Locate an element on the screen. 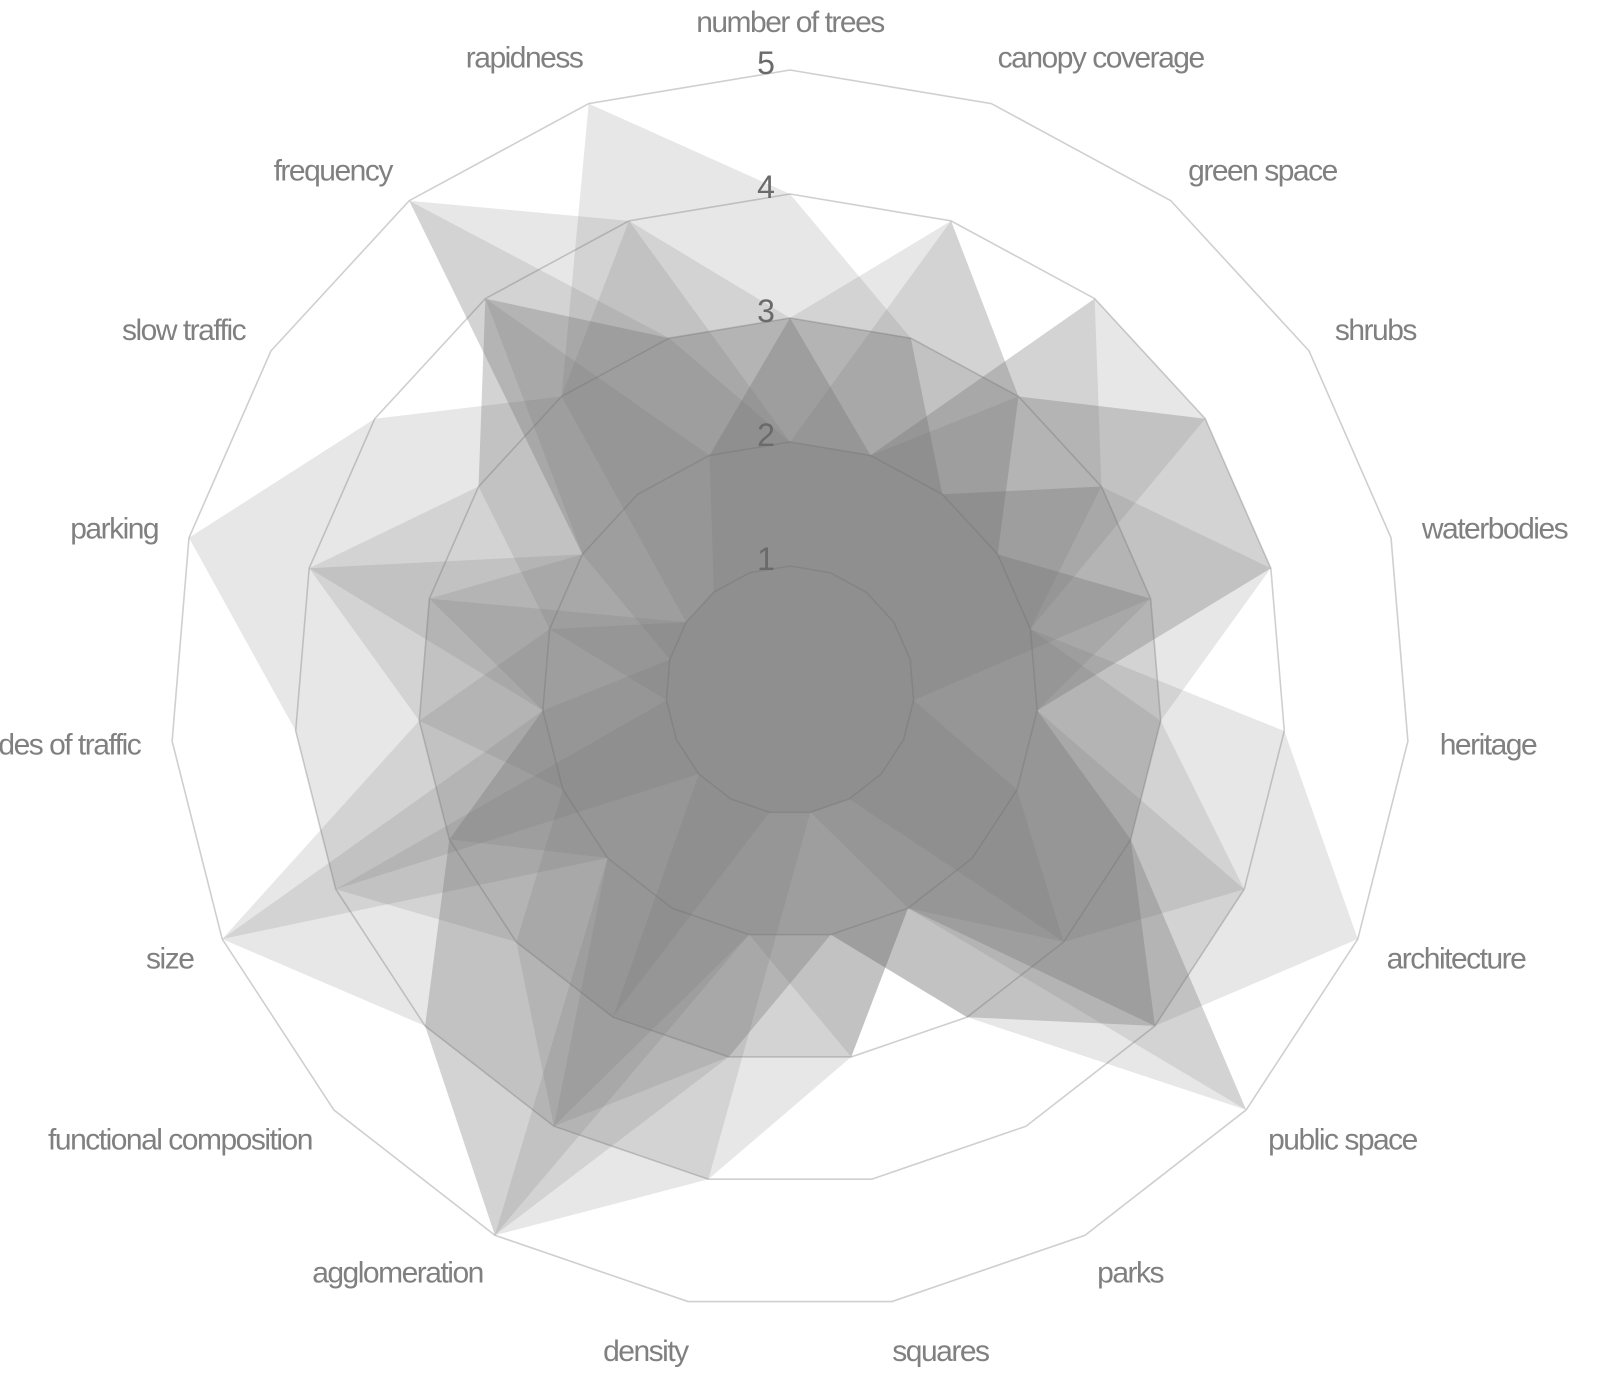  tick-label-layer: 1 2 3 4 5 is located at coordinates (766, 311).